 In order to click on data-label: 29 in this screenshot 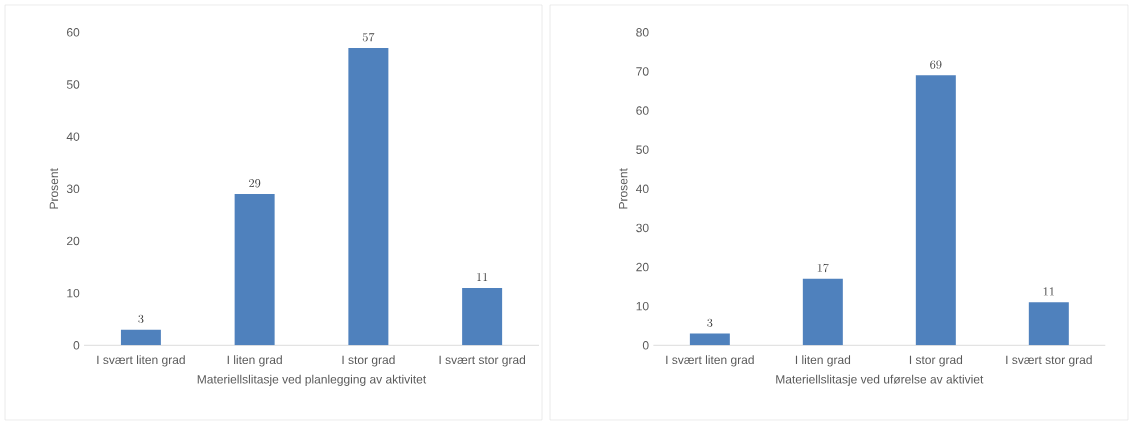, I will do `click(255, 183)`.